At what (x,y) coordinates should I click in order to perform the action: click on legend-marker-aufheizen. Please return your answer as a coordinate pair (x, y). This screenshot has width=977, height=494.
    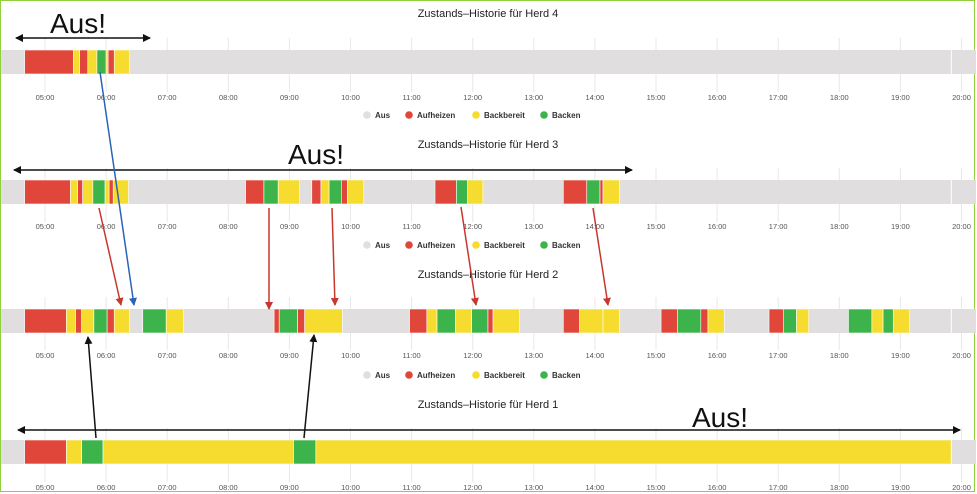
    Looking at the image, I should click on (409, 115).